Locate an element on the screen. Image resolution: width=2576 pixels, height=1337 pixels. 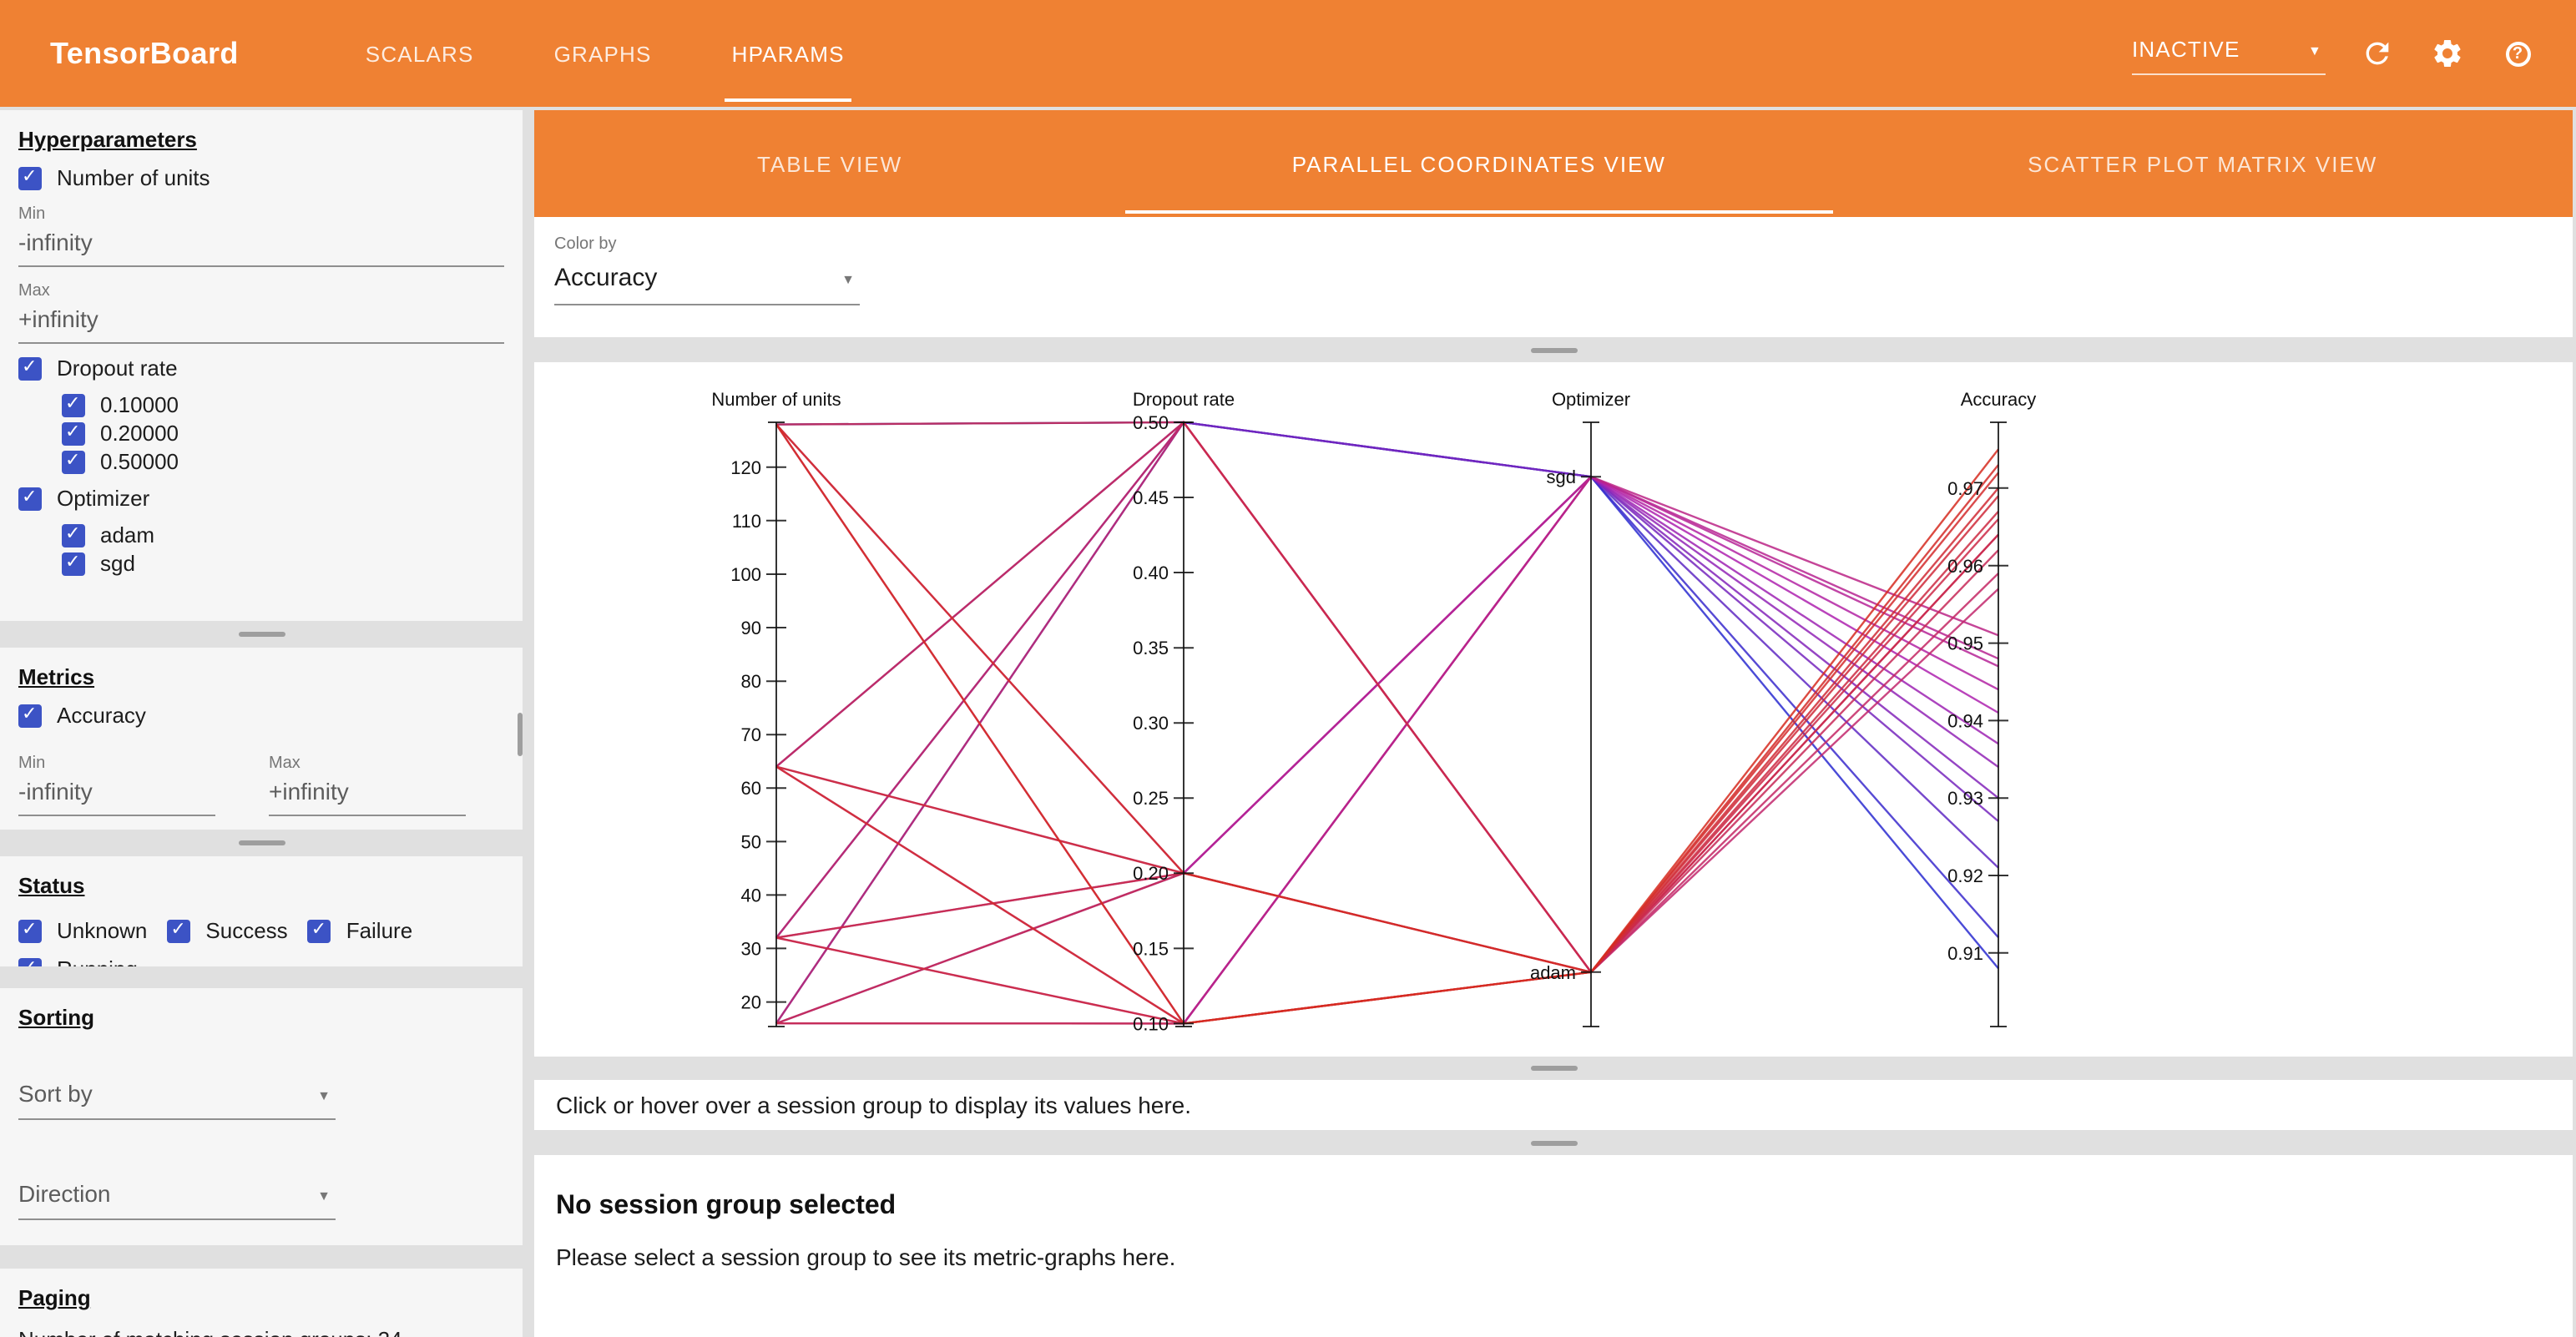
svg-text: 0.25 is located at coordinates (1151, 799).